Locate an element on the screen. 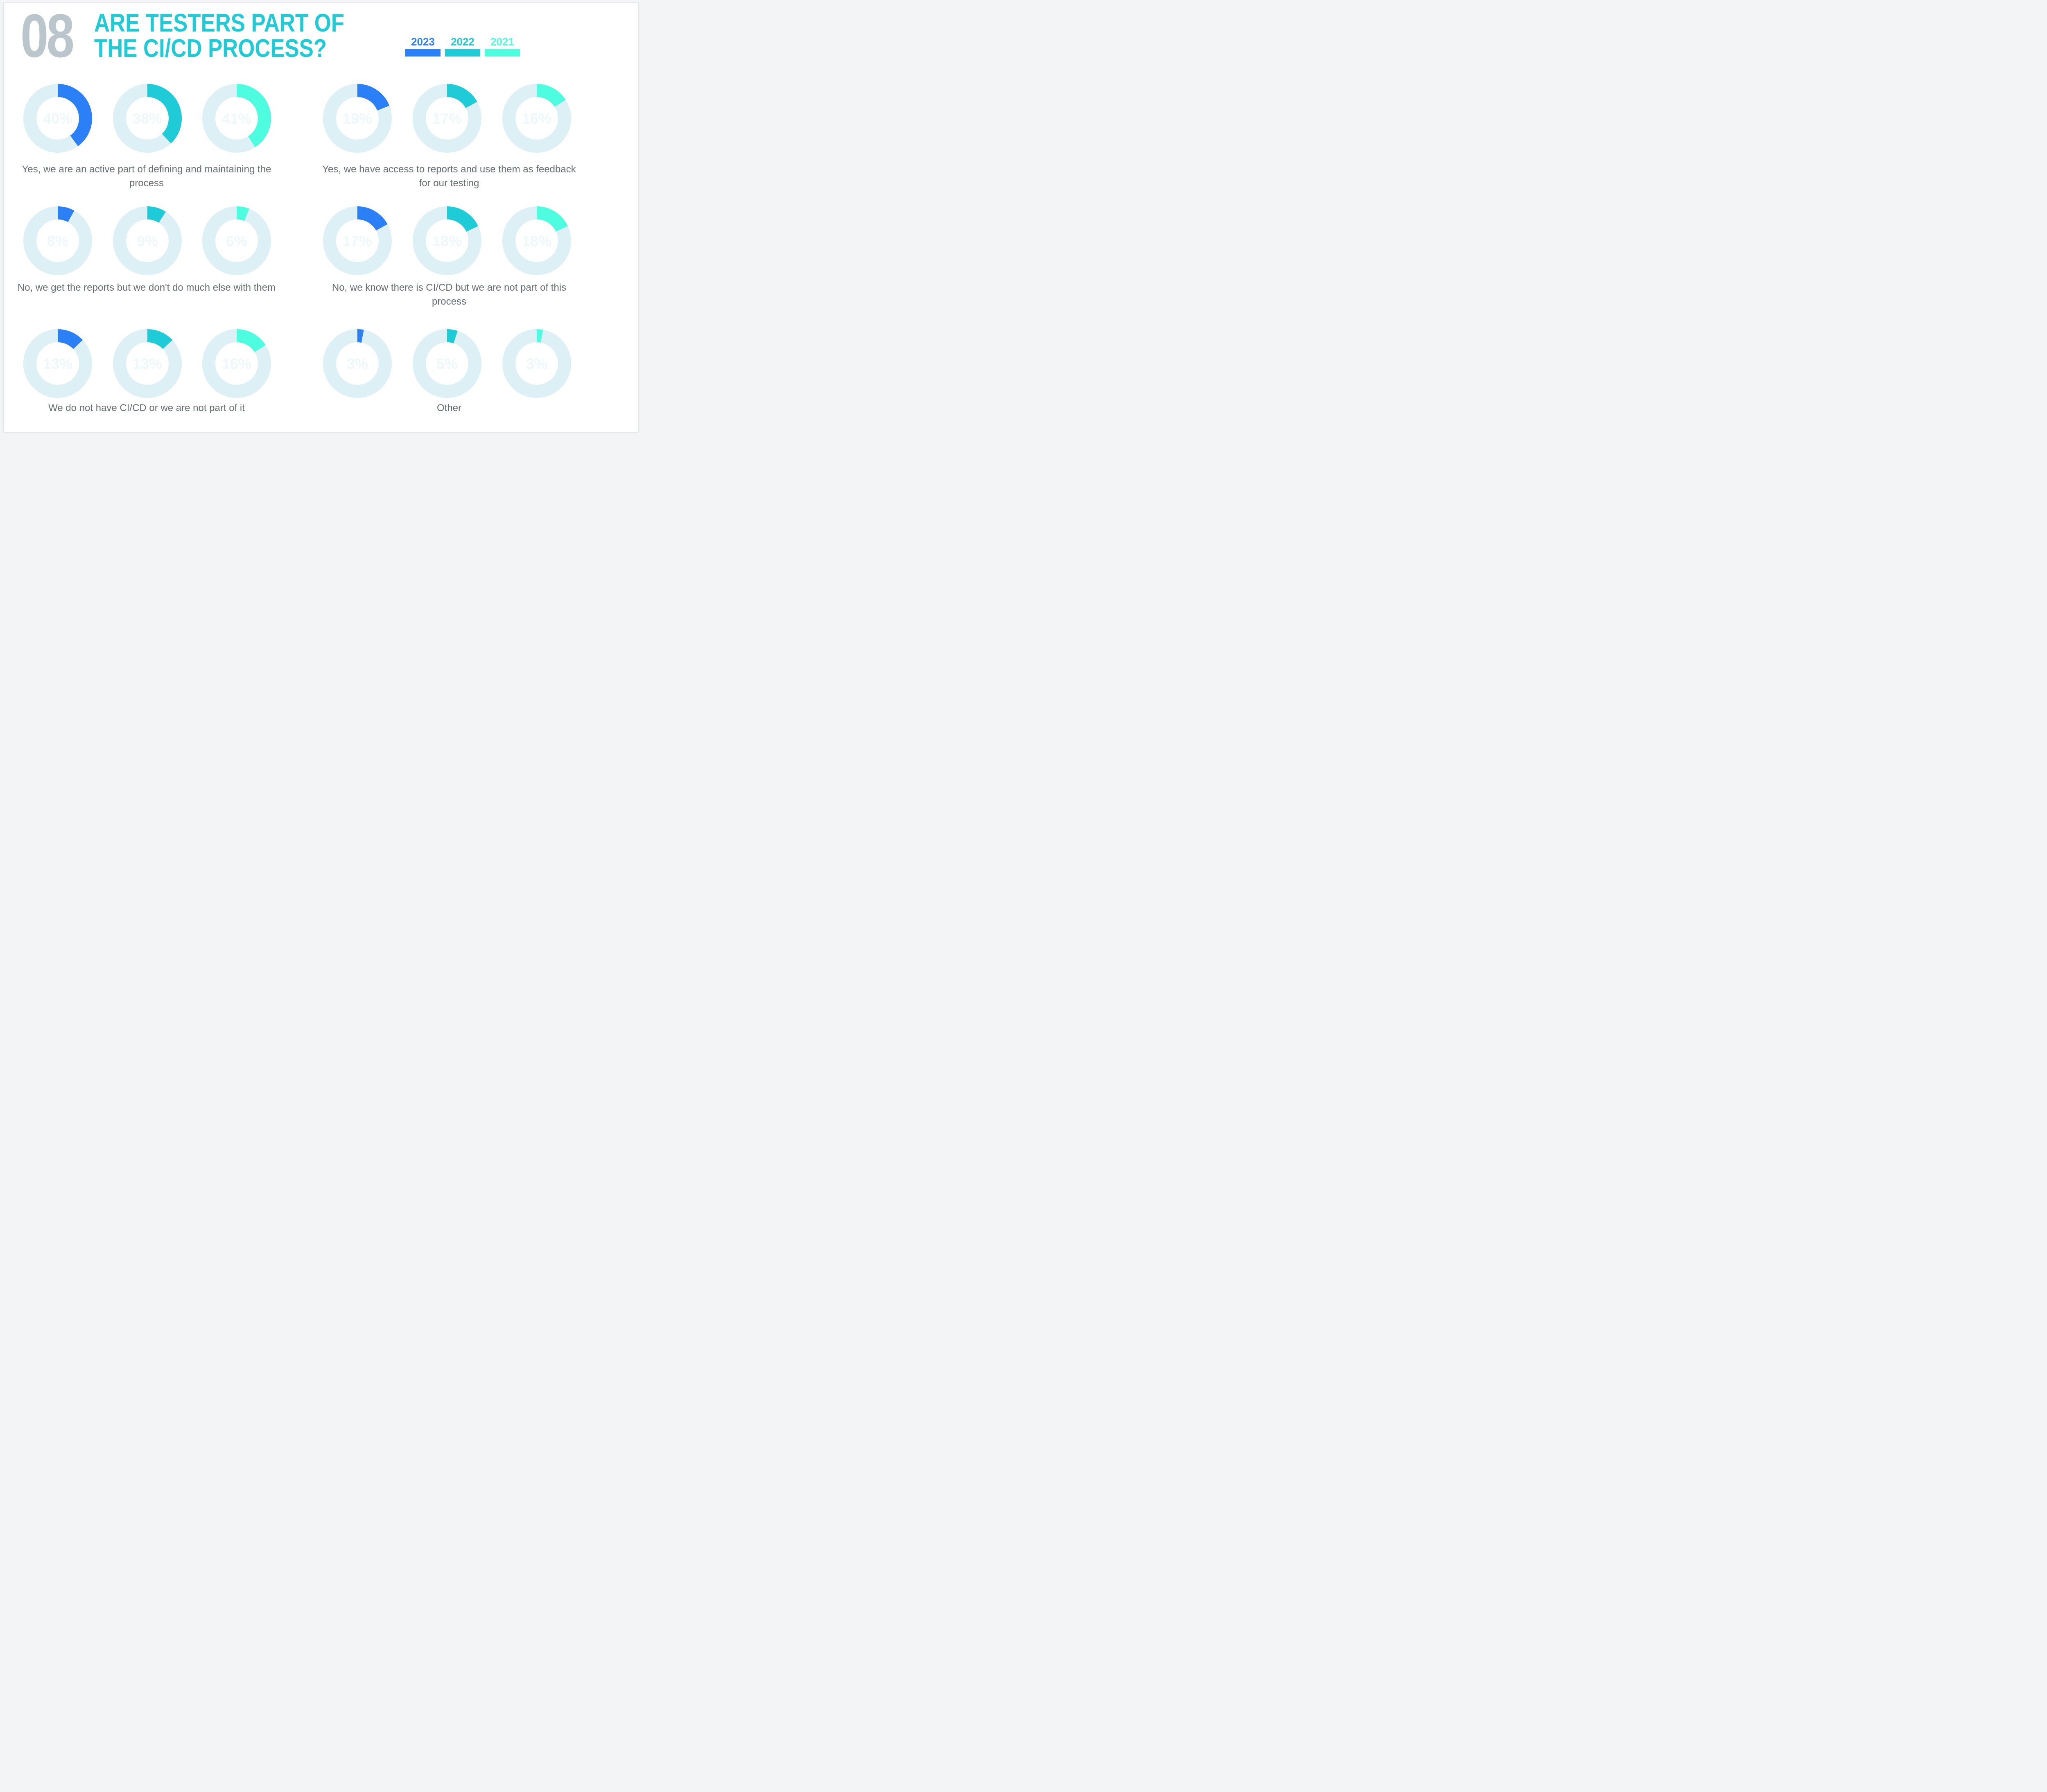 This screenshot has height=1792, width=2047. donut-arc-2022-yes-we-are-an-active-part-of-defining-an is located at coordinates (164, 114).